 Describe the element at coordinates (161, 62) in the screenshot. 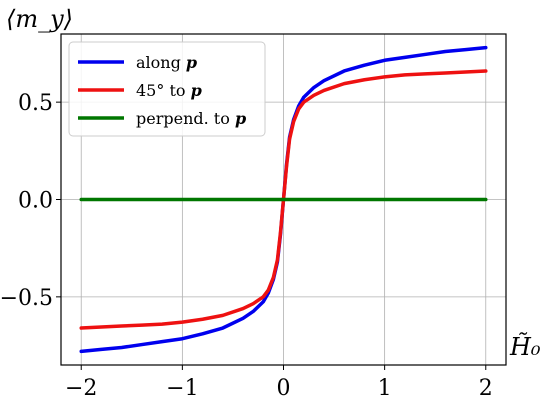

I see `legend-entry-text: along` at that location.